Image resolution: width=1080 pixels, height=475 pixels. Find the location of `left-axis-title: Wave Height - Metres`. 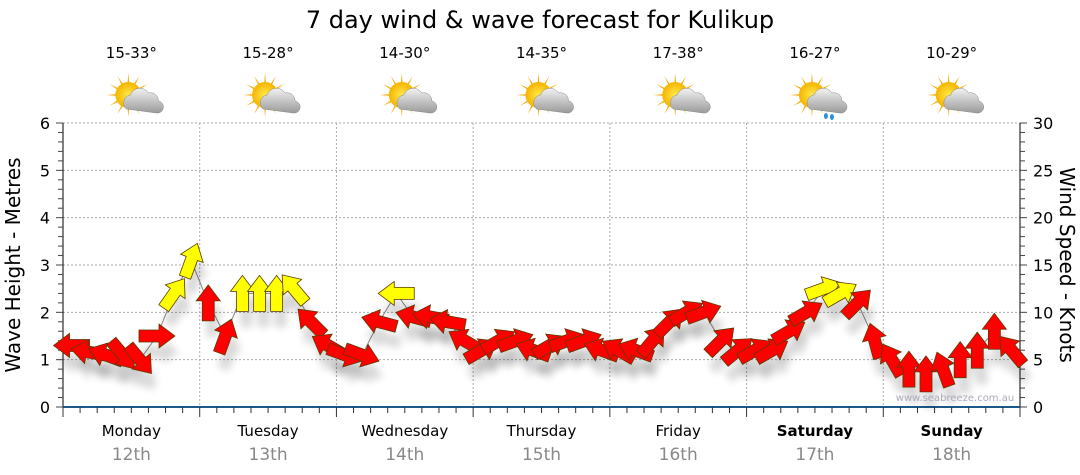

left-axis-title: Wave Height - Metres is located at coordinates (13, 264).